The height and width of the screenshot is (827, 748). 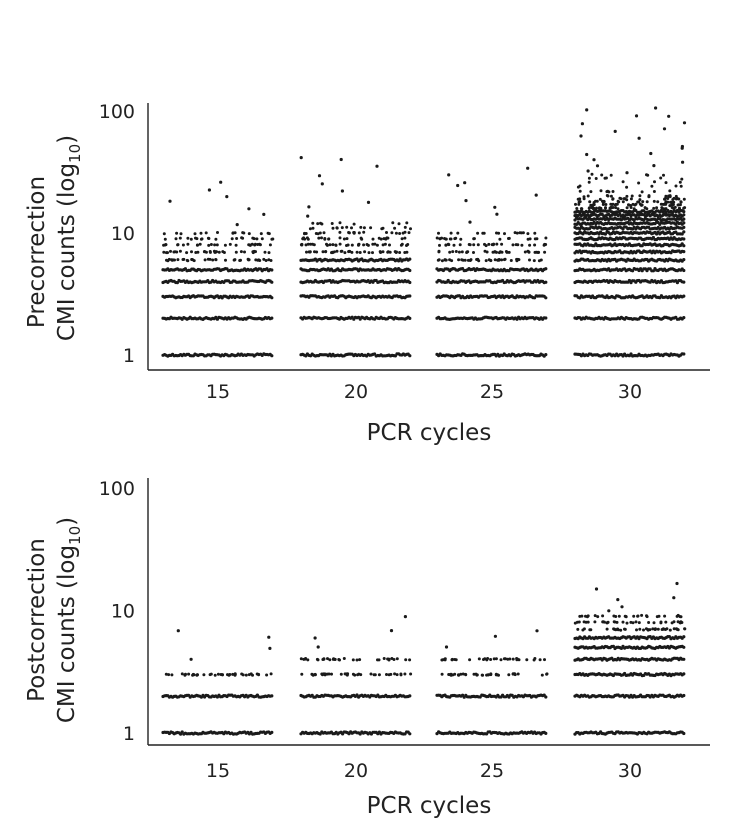 I want to click on y-axis-label-sub: 10, so click(x=75, y=535).